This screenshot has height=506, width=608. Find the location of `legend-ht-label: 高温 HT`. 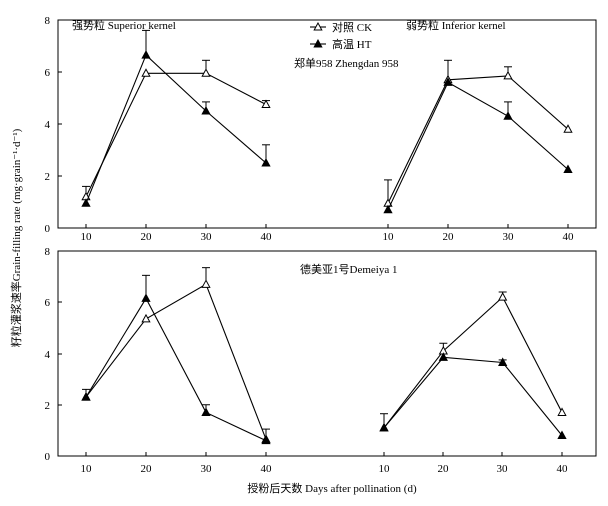

legend-ht-label: 高温 HT is located at coordinates (352, 44).